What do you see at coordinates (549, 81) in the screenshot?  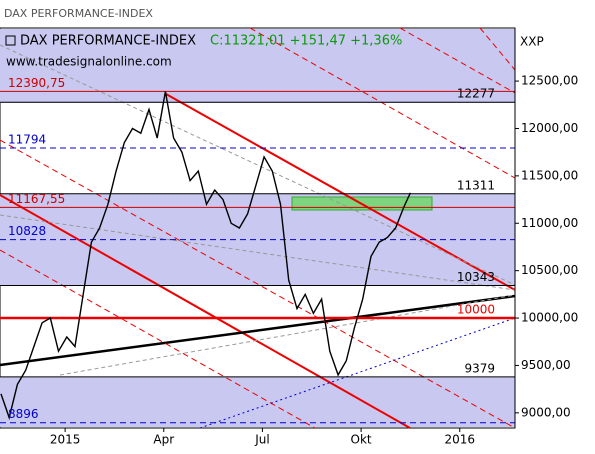 I see `y-tick-label: 12500,00` at bounding box center [549, 81].